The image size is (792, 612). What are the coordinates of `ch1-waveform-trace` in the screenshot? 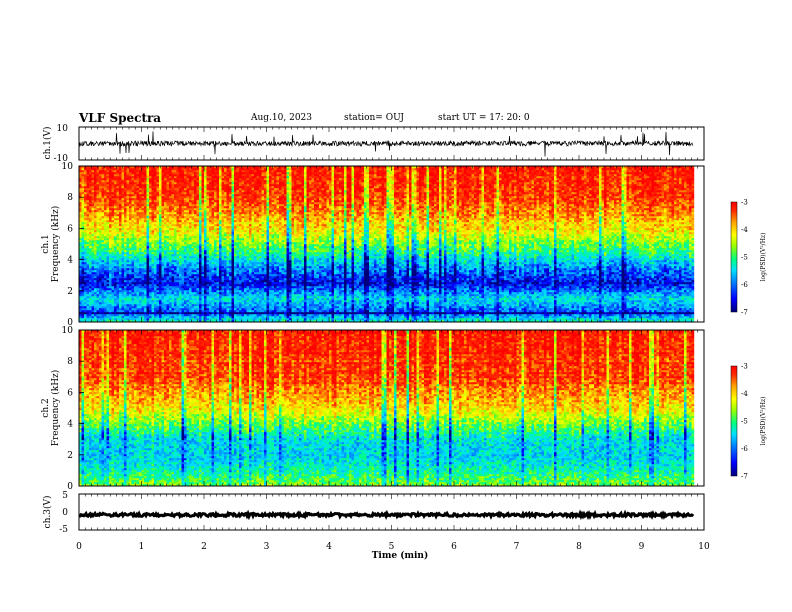 It's located at (386, 144).